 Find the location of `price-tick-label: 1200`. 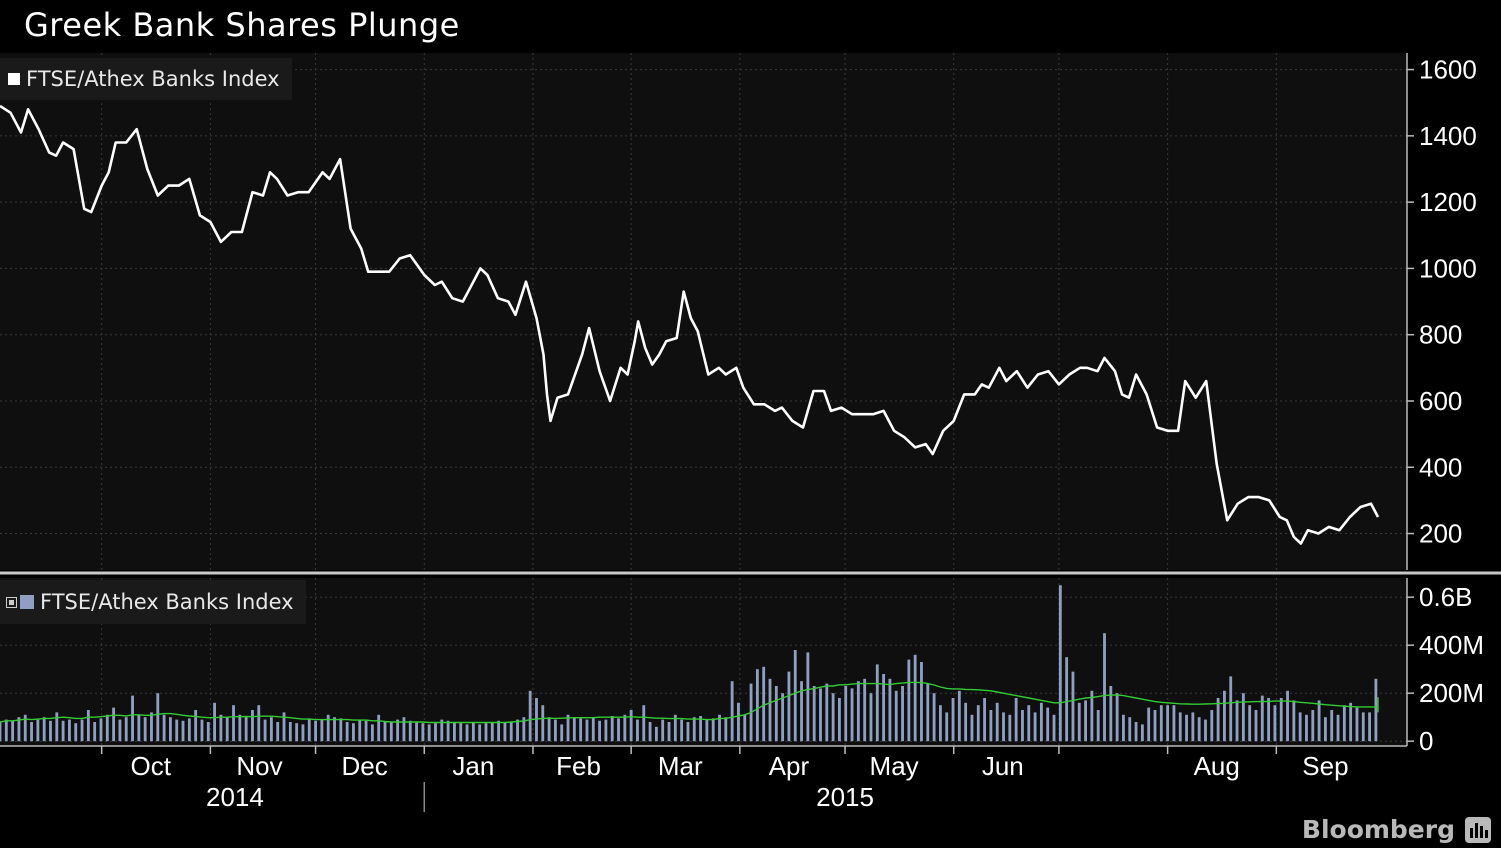

price-tick-label: 1200 is located at coordinates (1448, 202).